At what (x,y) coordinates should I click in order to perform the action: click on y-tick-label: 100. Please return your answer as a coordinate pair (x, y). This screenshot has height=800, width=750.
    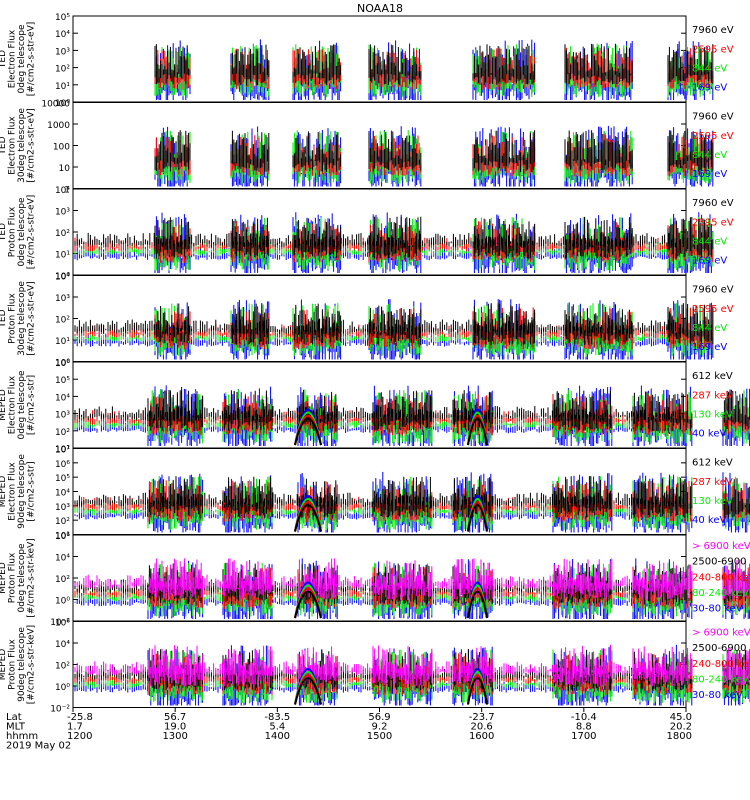
    Looking at the image, I should click on (61, 148).